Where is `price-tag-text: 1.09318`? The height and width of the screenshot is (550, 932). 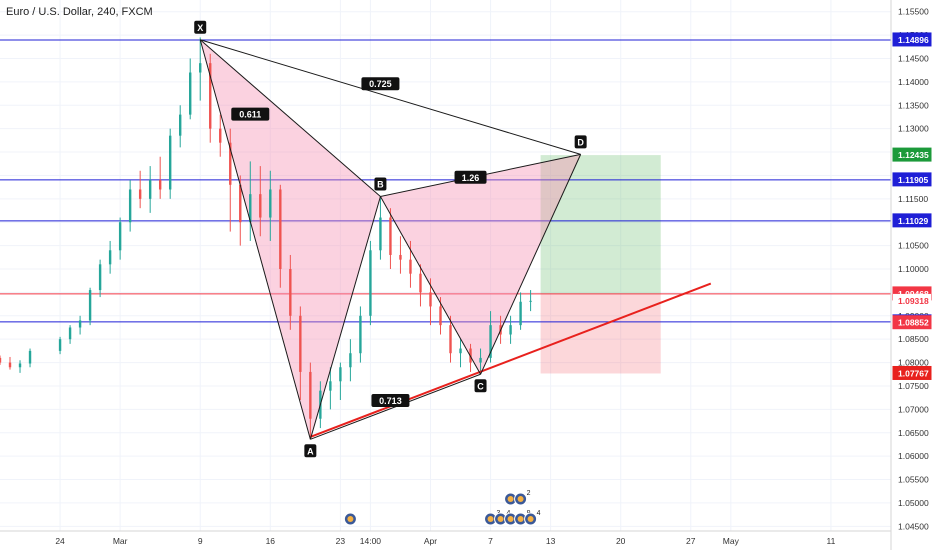
price-tag-text: 1.09318 is located at coordinates (913, 301).